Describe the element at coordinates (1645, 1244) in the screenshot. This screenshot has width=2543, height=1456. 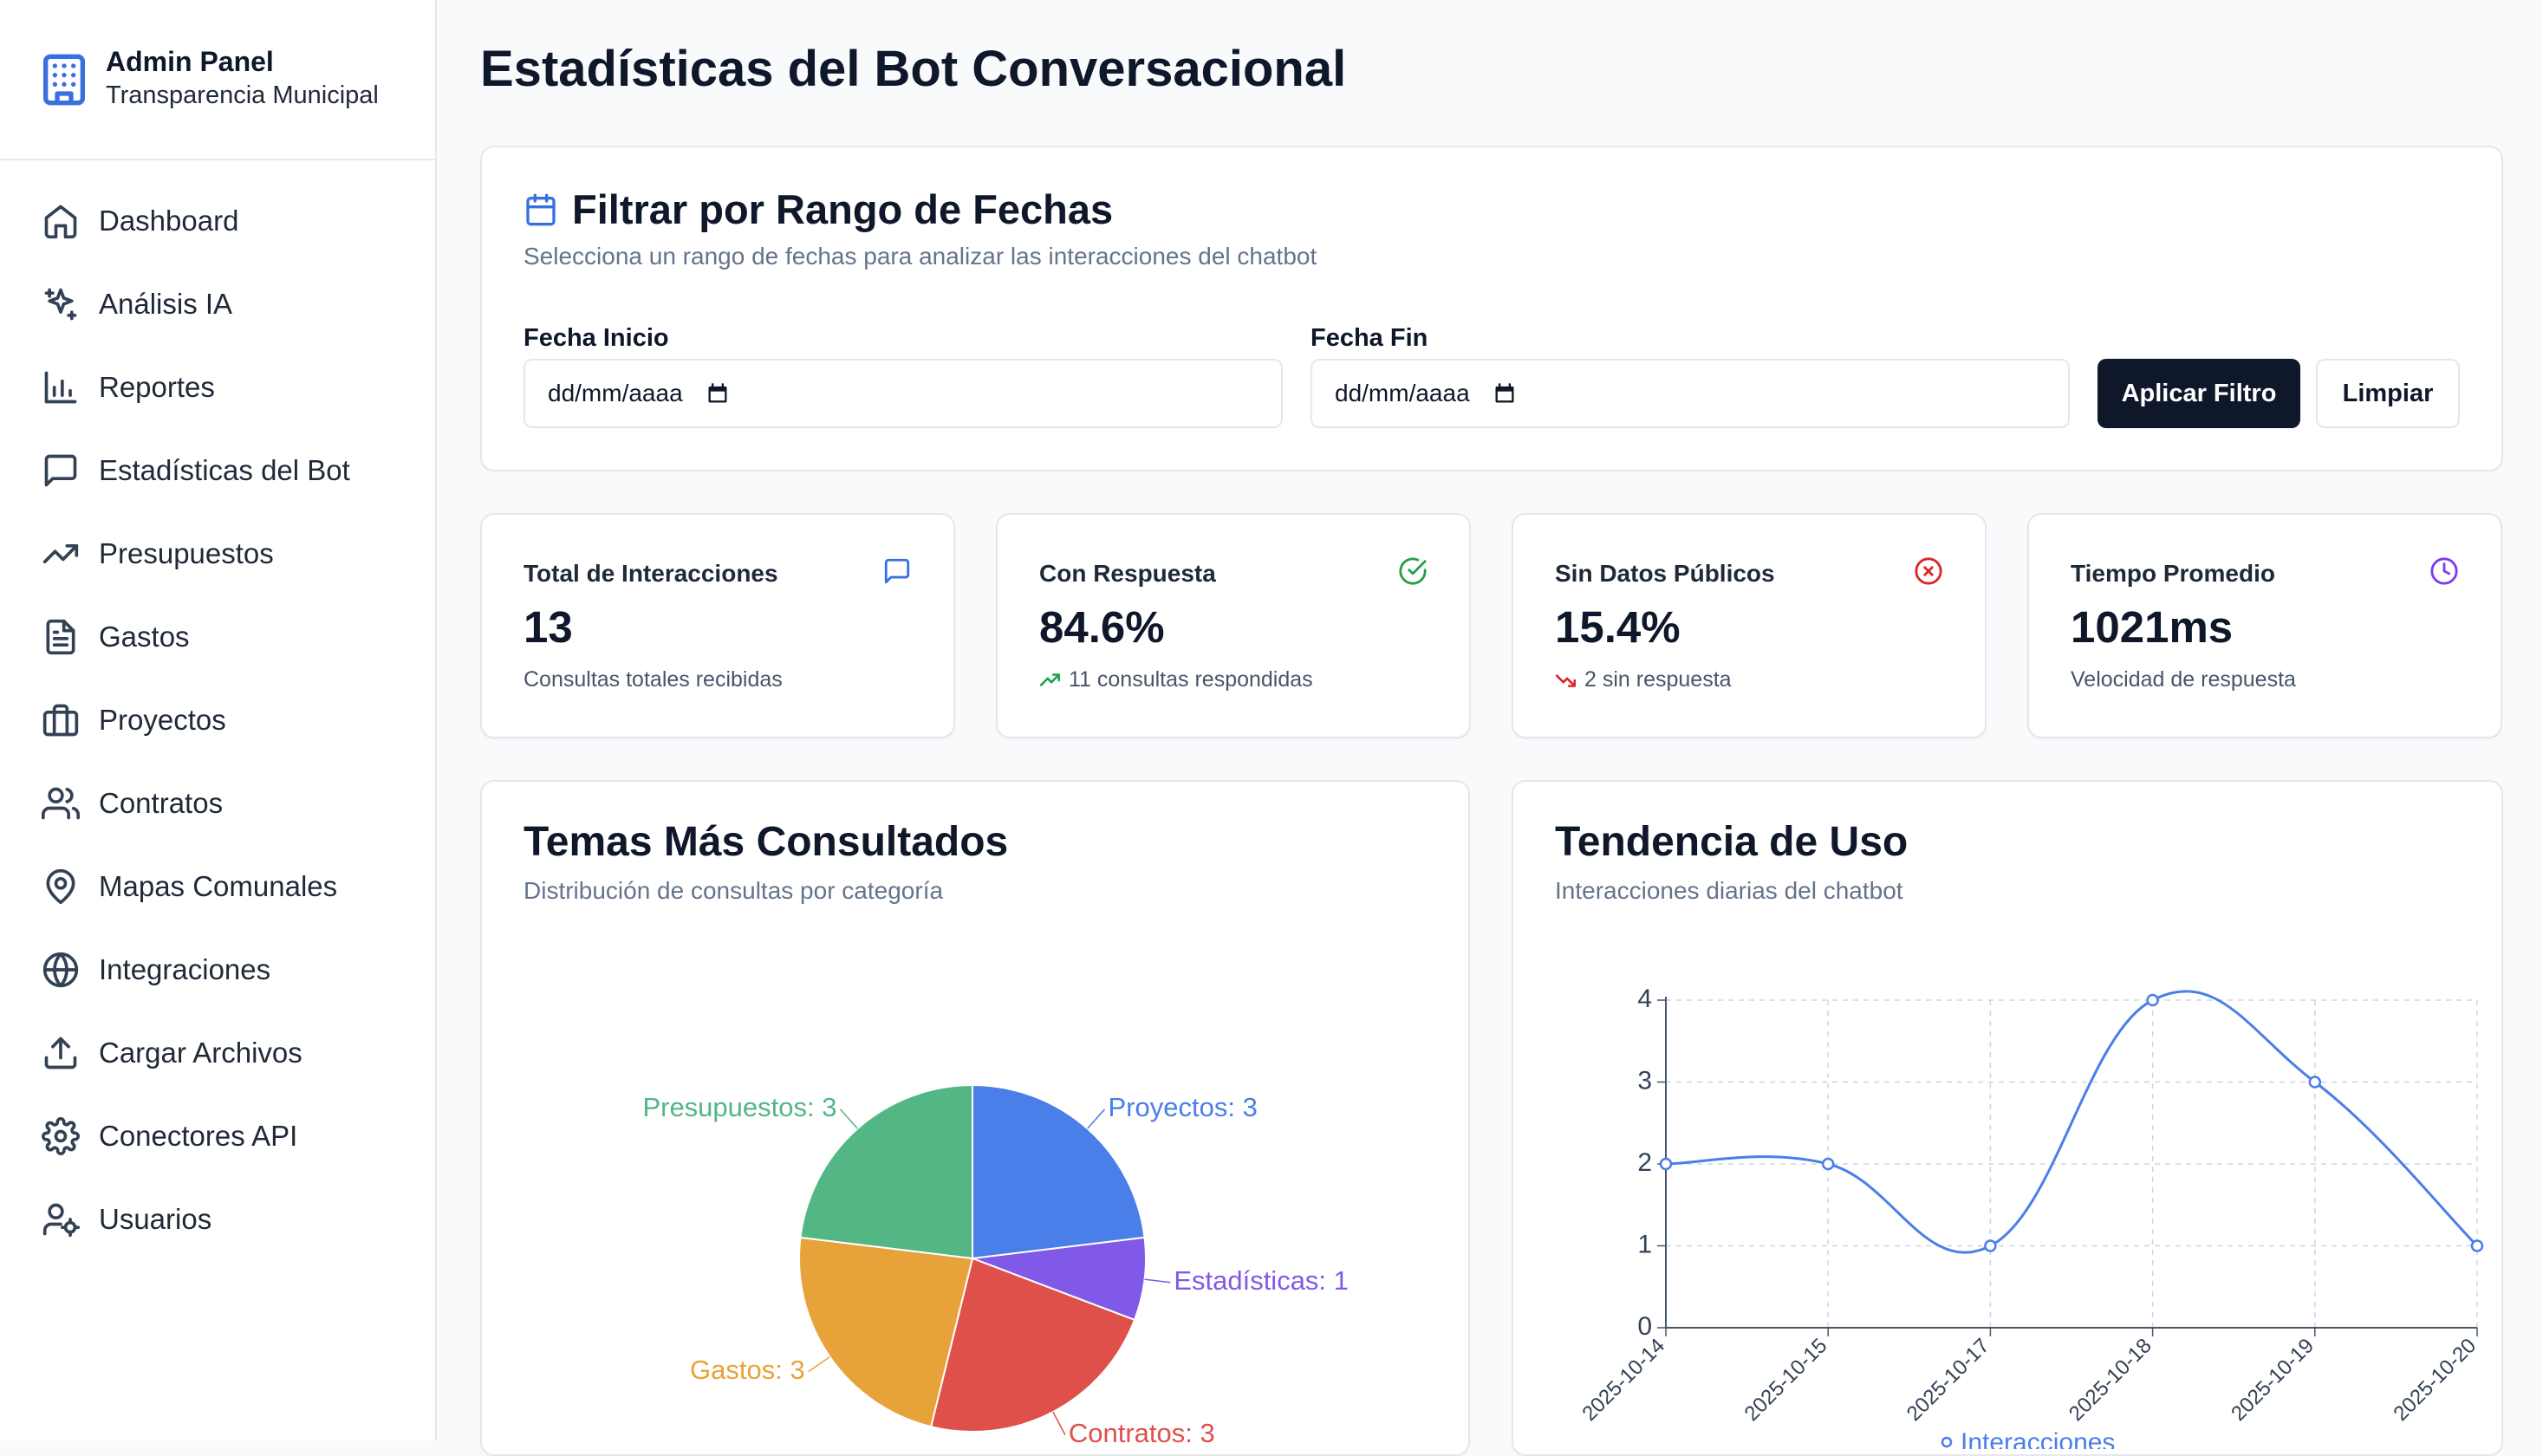
I see `y-tick-label: 1` at that location.